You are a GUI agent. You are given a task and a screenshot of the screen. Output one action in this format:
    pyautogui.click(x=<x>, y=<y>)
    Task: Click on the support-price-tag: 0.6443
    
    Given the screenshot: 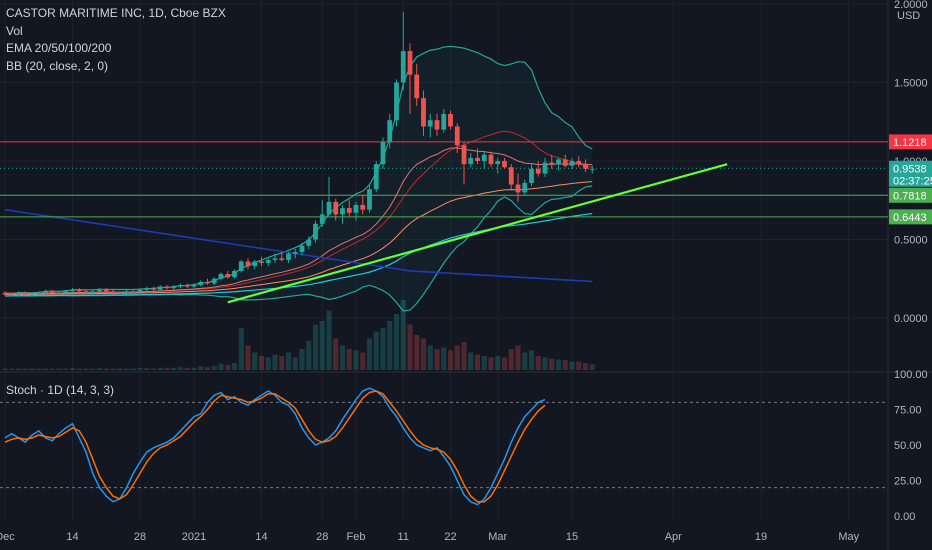 What is the action you would take?
    pyautogui.click(x=910, y=218)
    